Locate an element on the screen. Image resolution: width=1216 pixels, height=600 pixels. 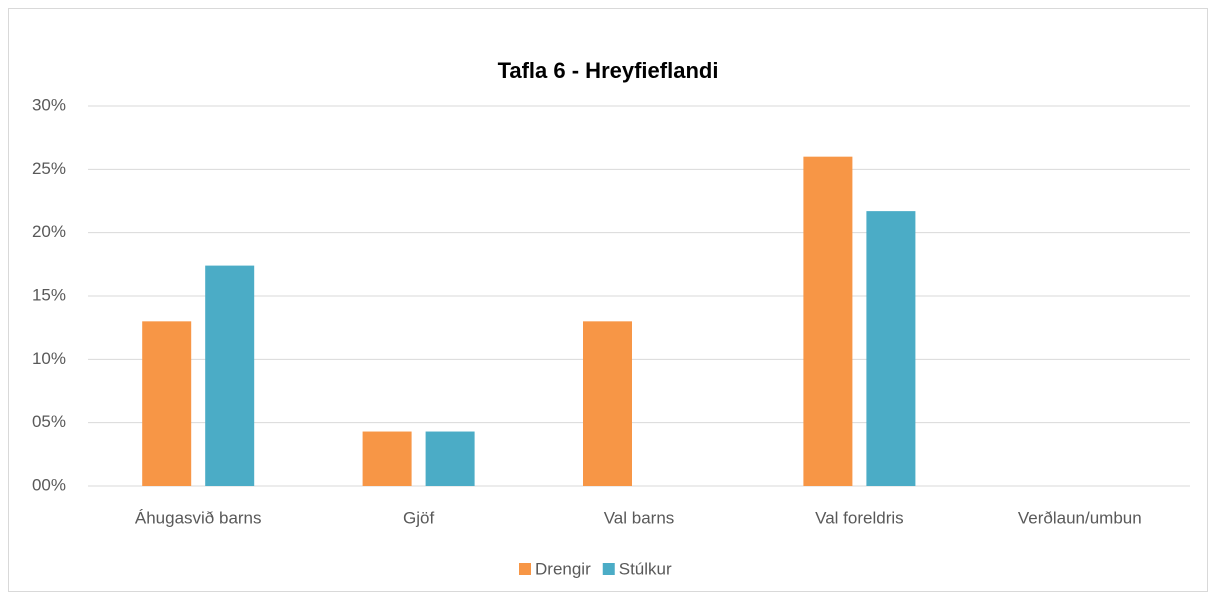
x-tick-label: Val barns is located at coordinates (639, 517).